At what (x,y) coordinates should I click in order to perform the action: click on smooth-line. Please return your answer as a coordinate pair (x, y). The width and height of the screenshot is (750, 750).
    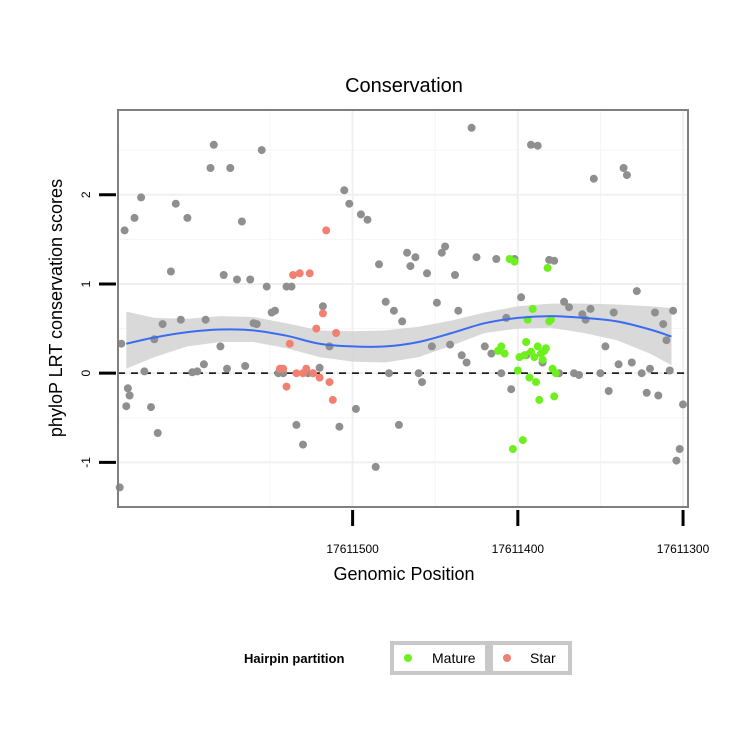
    Looking at the image, I should click on (399, 331).